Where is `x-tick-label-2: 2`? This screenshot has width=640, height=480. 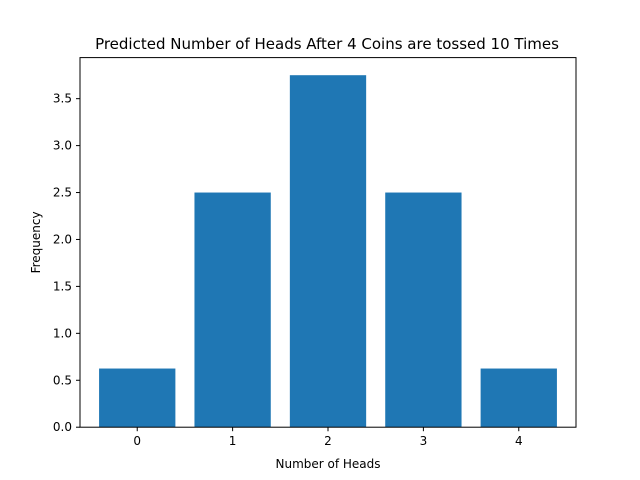
x-tick-label-2: 2 is located at coordinates (328, 441).